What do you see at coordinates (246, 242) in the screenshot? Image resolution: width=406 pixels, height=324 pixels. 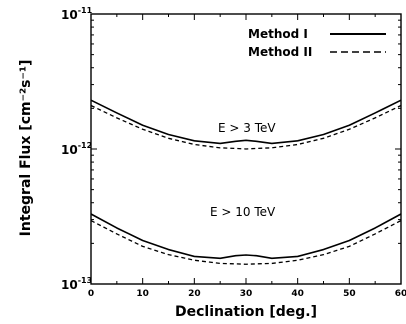 I see `series-line-method-ii-10tev` at bounding box center [246, 242].